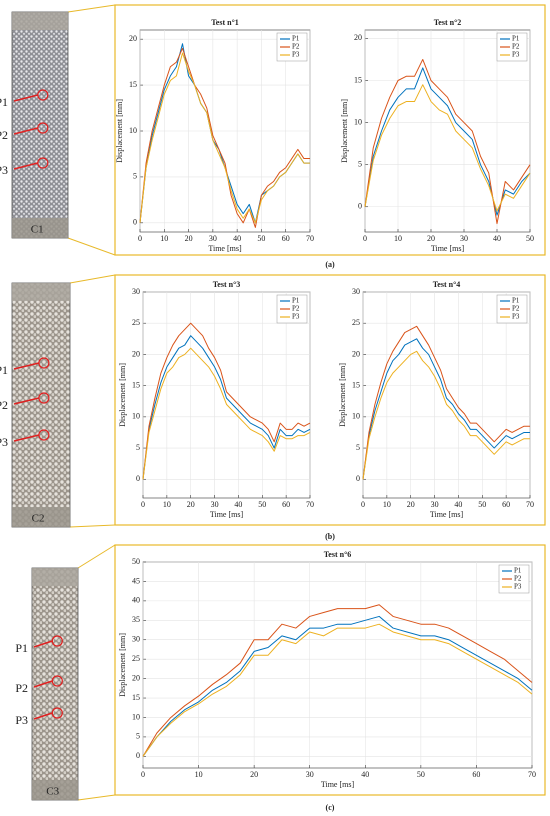  I want to click on x-tick-label: 30, so click(215, 504).